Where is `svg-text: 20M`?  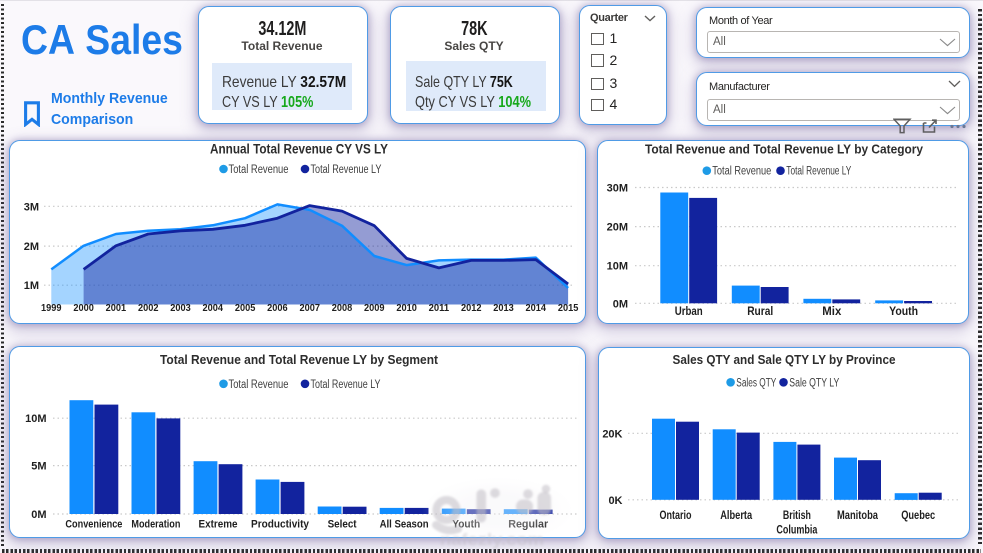 svg-text: 20M is located at coordinates (617, 228).